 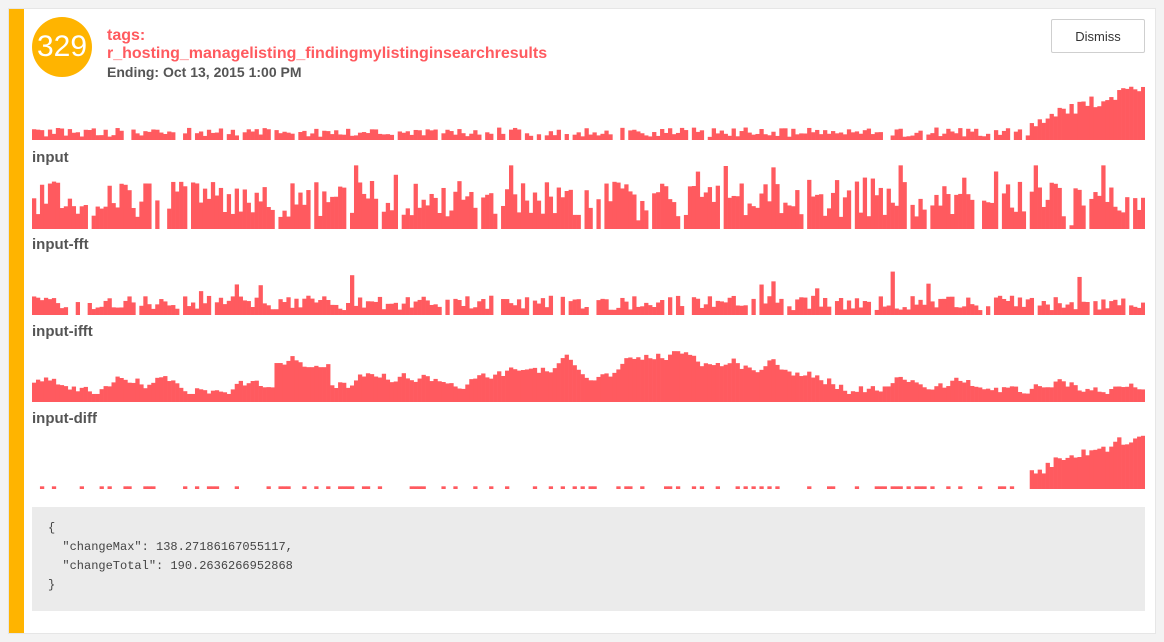 I want to click on input-diff-chart-label: input-diff, so click(x=64, y=418).